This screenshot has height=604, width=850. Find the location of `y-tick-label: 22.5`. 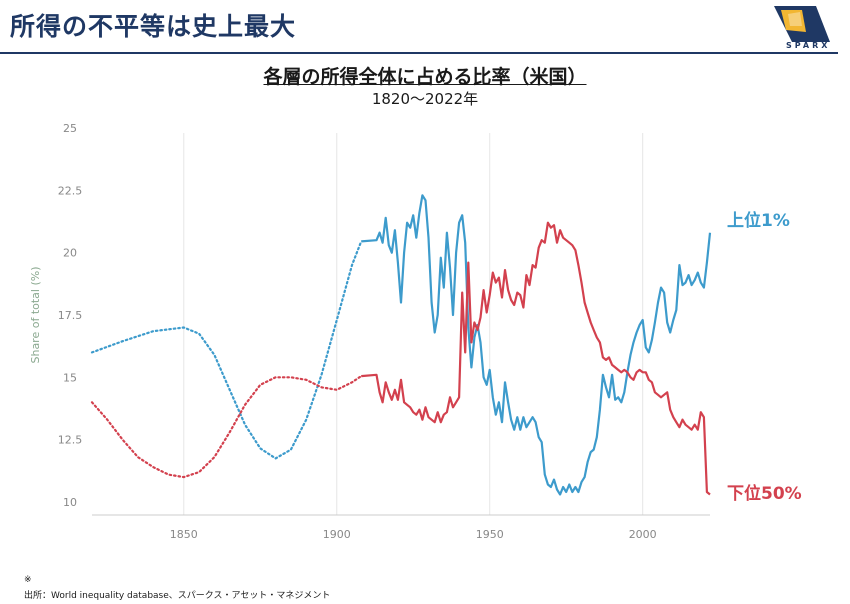

y-tick-label: 22.5 is located at coordinates (70, 190).